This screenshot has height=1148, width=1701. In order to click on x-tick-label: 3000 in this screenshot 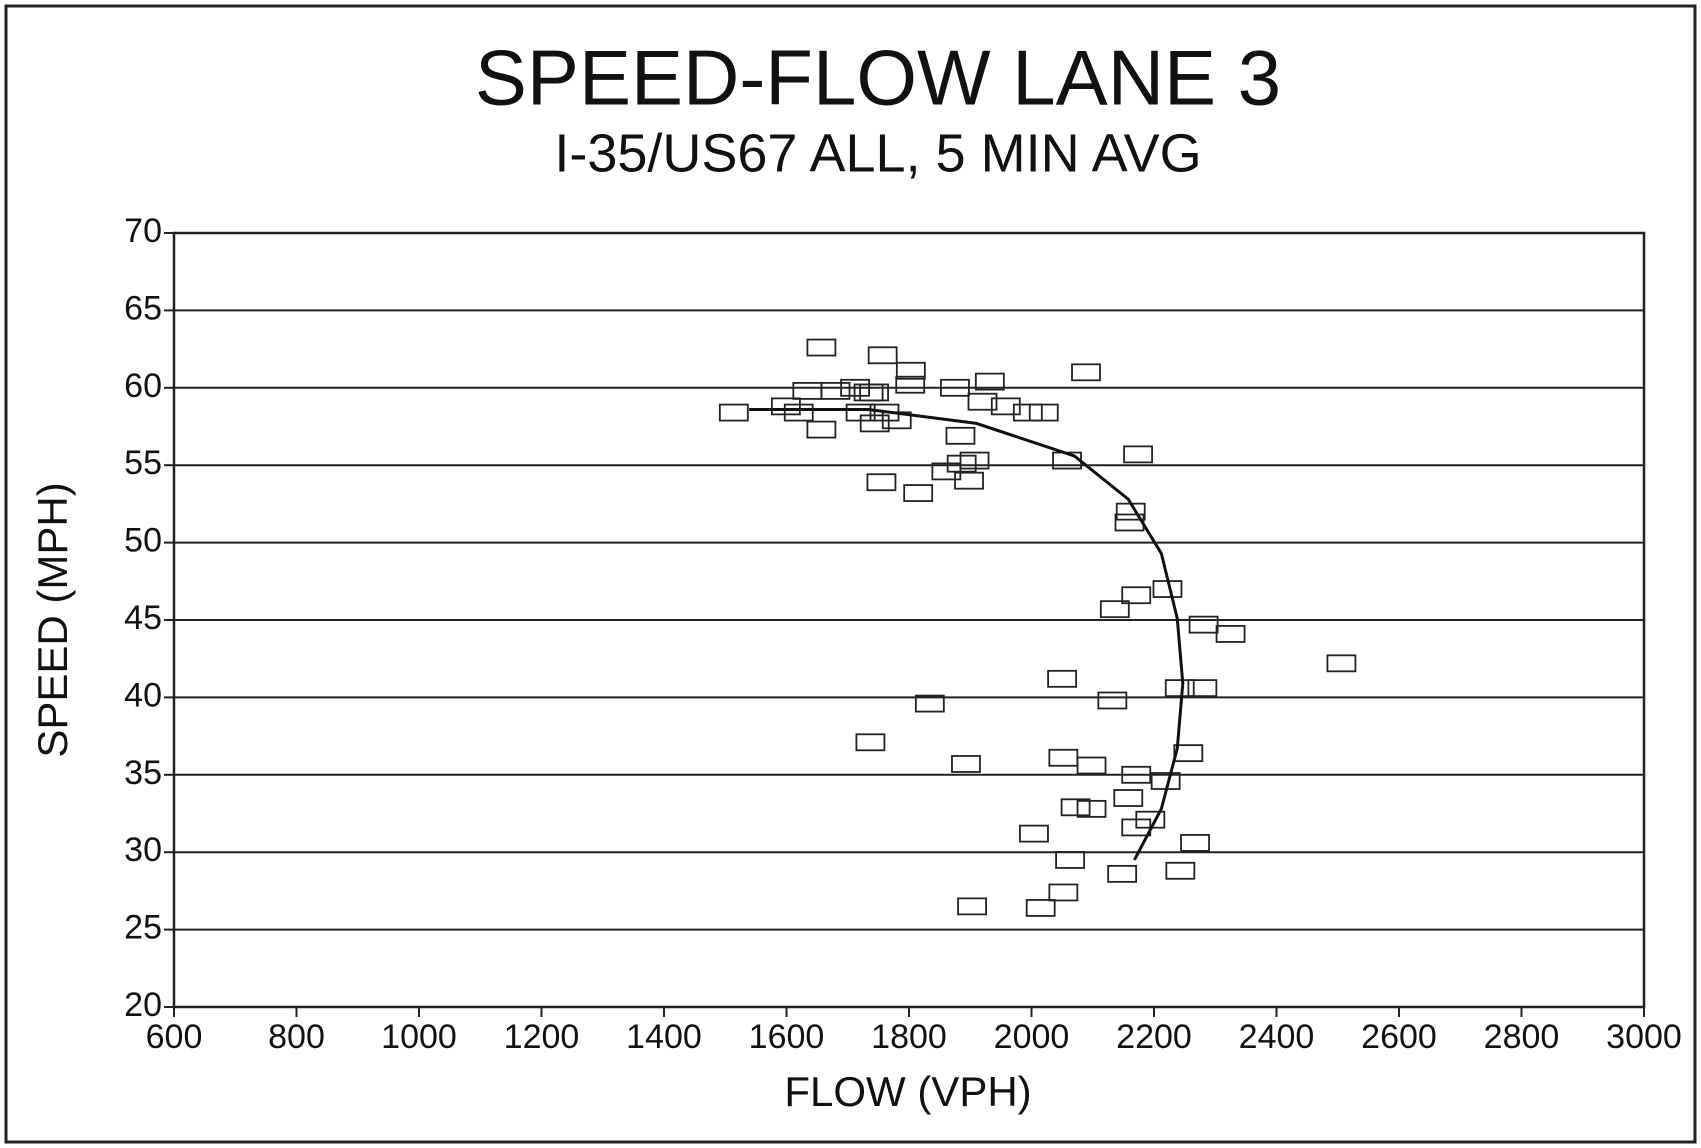, I will do `click(1644, 1037)`.